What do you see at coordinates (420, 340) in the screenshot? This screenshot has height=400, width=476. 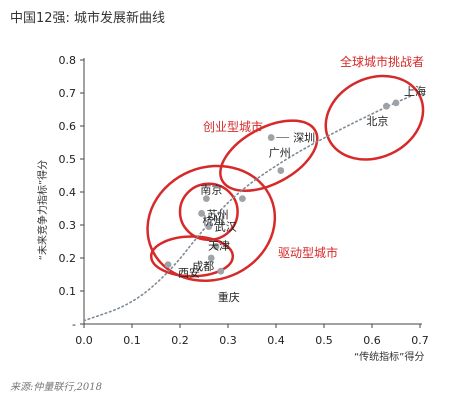 I see `x-tick-label: 0.7` at bounding box center [420, 340].